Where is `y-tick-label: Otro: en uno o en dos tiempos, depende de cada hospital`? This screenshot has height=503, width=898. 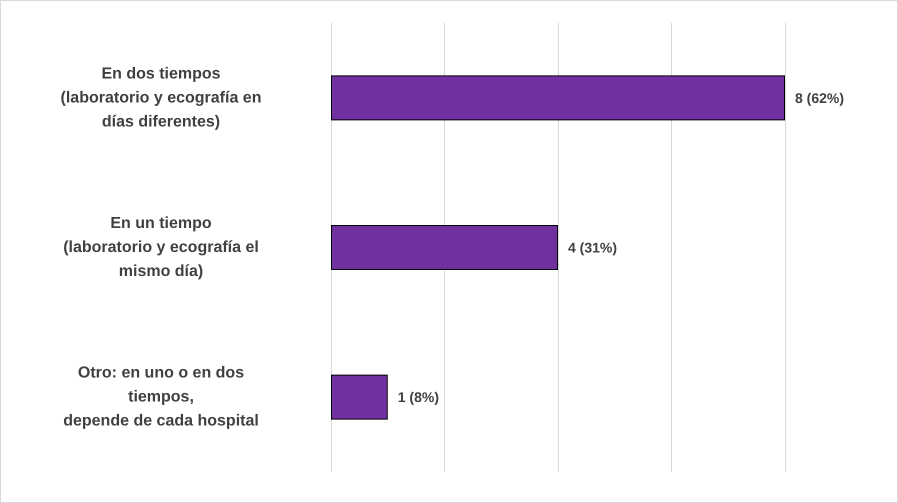
y-tick-label: Otro: en uno o en dos tiempos, depende de cada hospital is located at coordinates (161, 397).